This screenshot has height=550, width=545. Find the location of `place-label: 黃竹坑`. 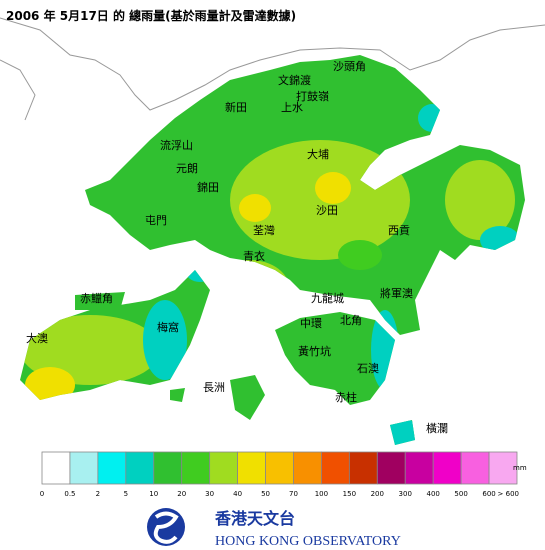

place-label: 黃竹坑 is located at coordinates (314, 351).